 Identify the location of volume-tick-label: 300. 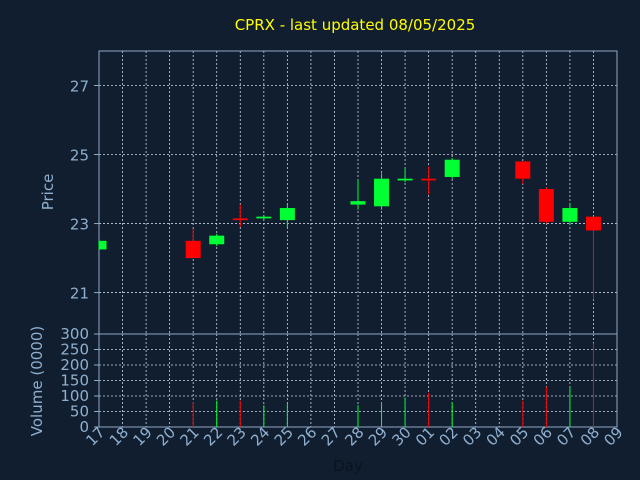
(74, 334).